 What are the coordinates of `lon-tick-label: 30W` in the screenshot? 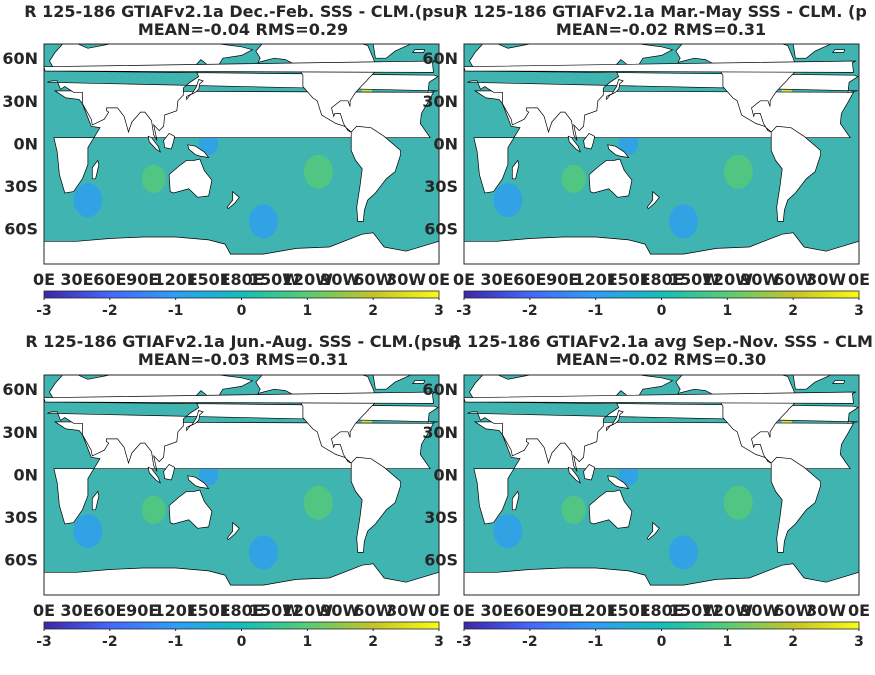 It's located at (826, 279).